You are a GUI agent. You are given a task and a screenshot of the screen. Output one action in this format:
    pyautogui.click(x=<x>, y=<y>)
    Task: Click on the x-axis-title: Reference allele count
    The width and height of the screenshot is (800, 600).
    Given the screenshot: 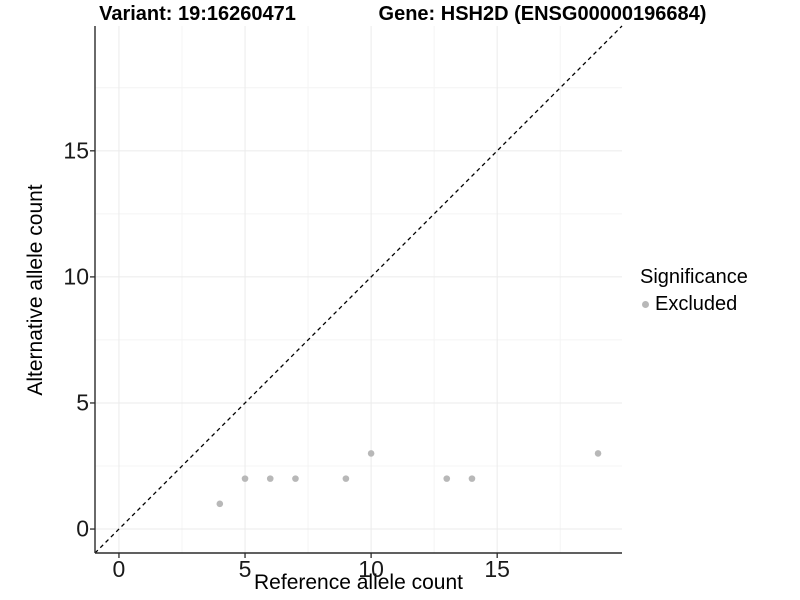 What is the action you would take?
    pyautogui.click(x=358, y=582)
    